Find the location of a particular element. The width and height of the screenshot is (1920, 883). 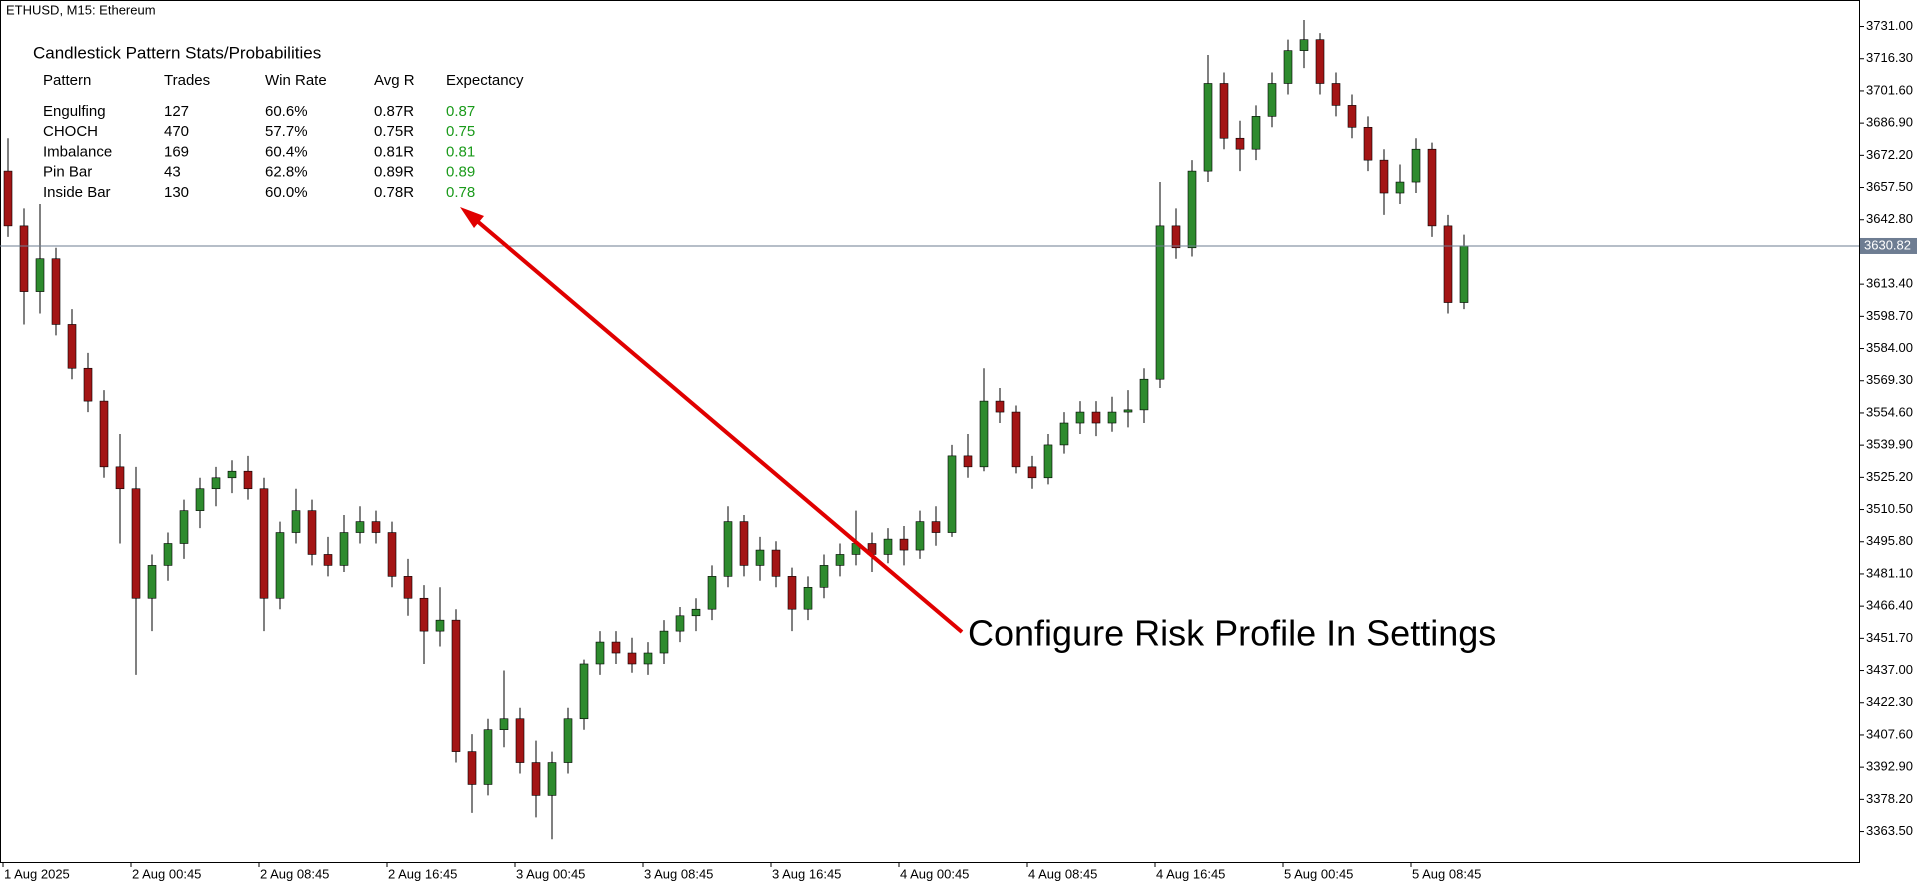

table-cell: 62.8% is located at coordinates (286, 172).